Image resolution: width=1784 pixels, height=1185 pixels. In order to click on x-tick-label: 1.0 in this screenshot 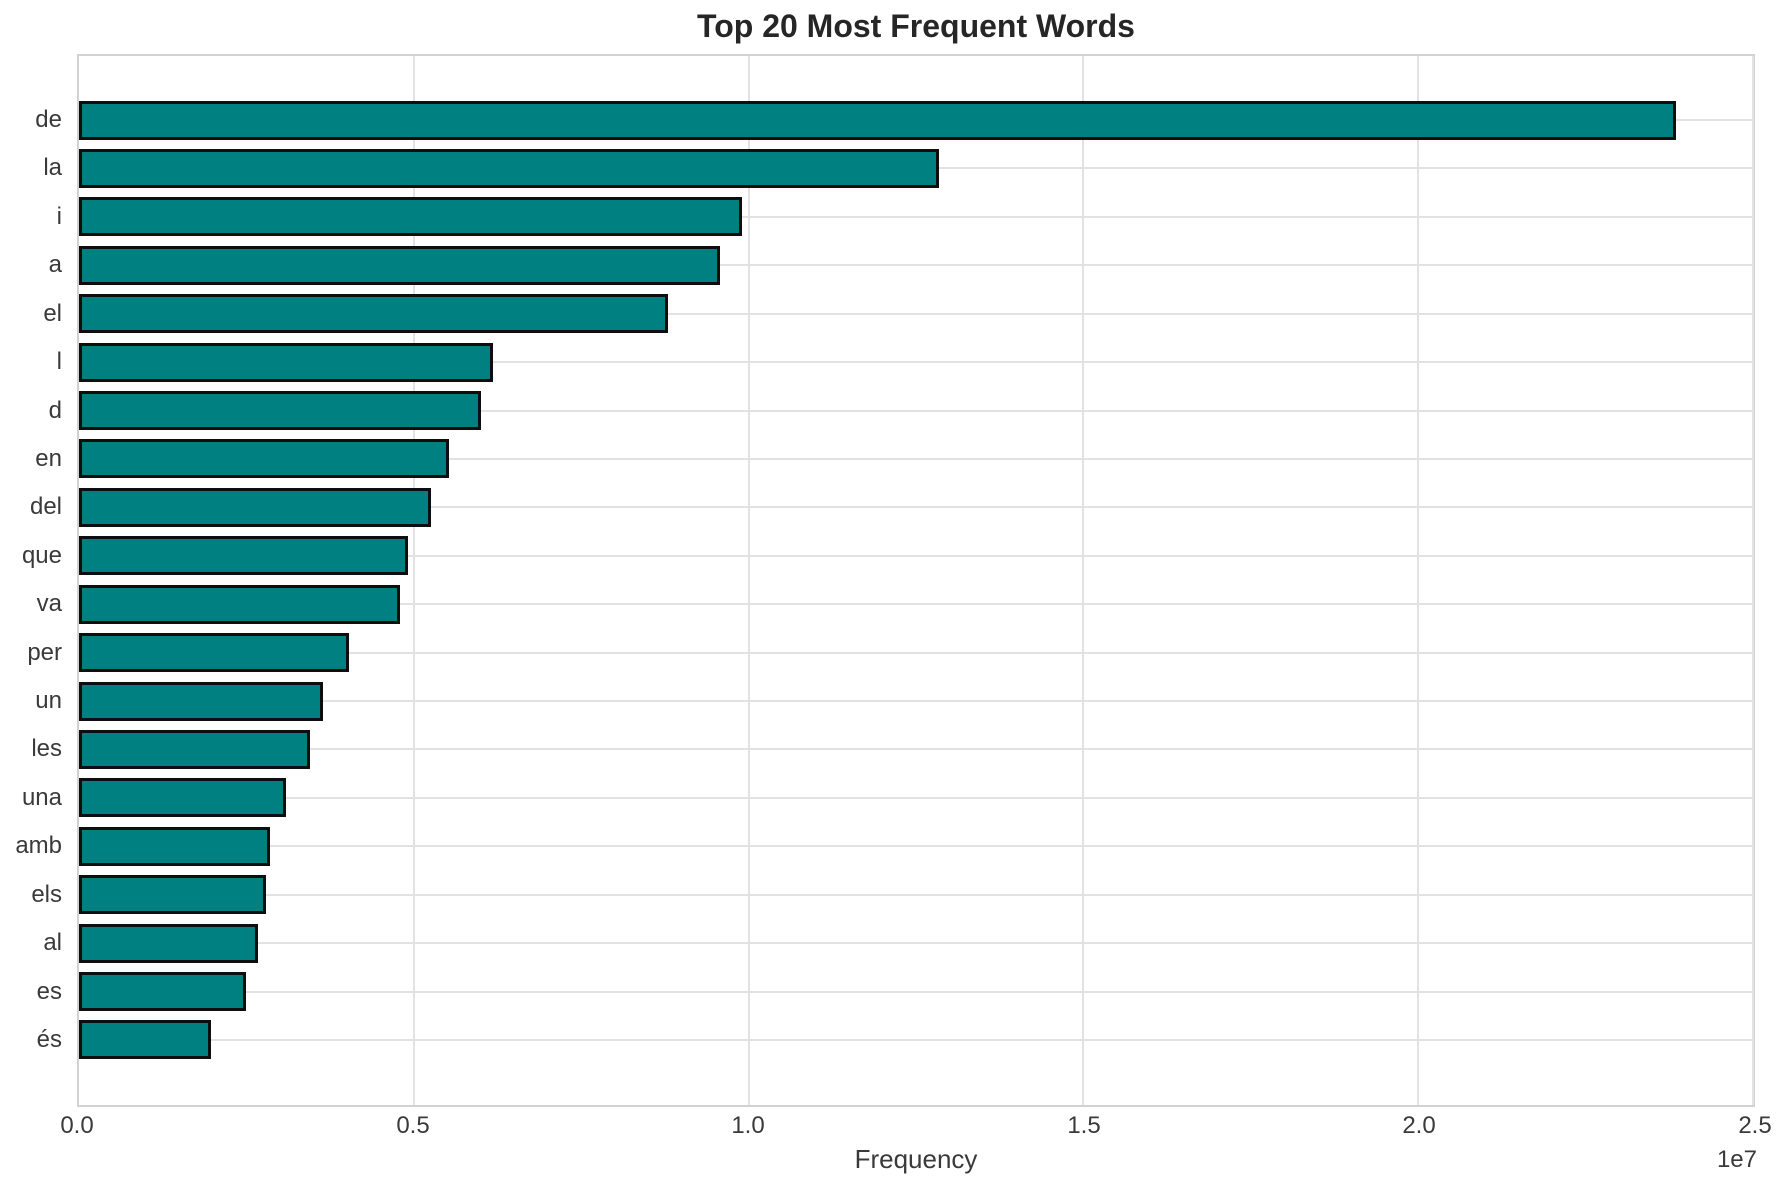, I will do `click(748, 1125)`.